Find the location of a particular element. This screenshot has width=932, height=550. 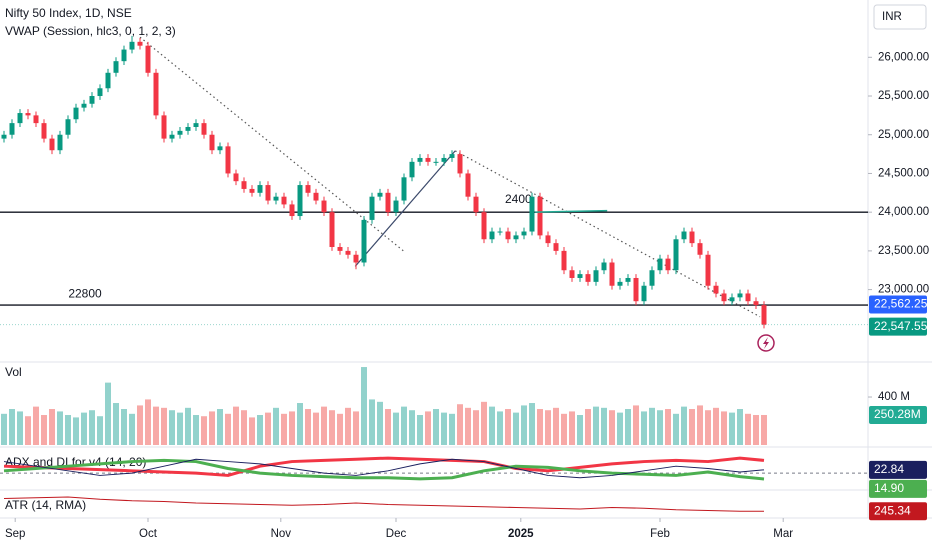

currency-button is located at coordinates (900, 17).